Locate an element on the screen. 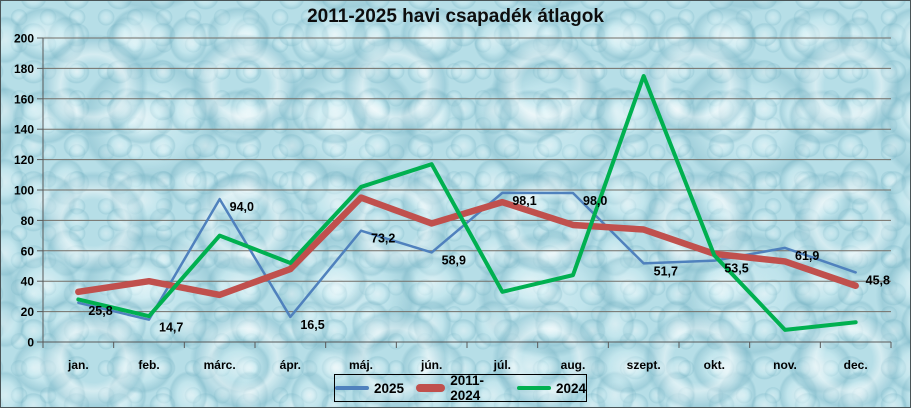 This screenshot has height=408, width=911. y-axis-tick-label: 60 is located at coordinates (28, 251).